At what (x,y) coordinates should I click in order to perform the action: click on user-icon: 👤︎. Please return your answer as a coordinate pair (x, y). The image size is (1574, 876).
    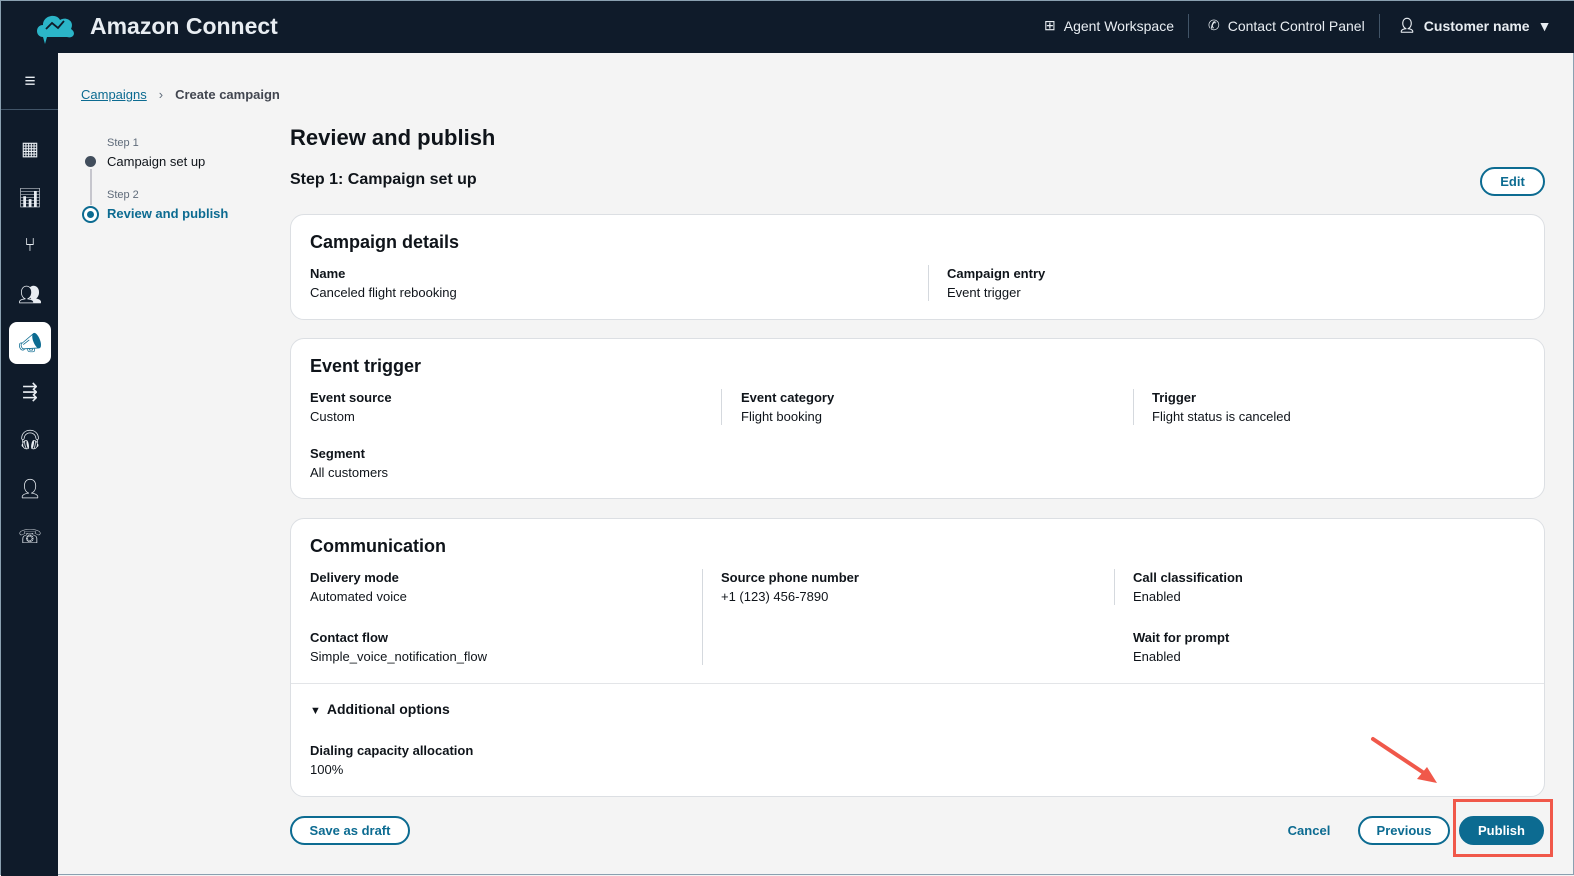
    Looking at the image, I should click on (1407, 25).